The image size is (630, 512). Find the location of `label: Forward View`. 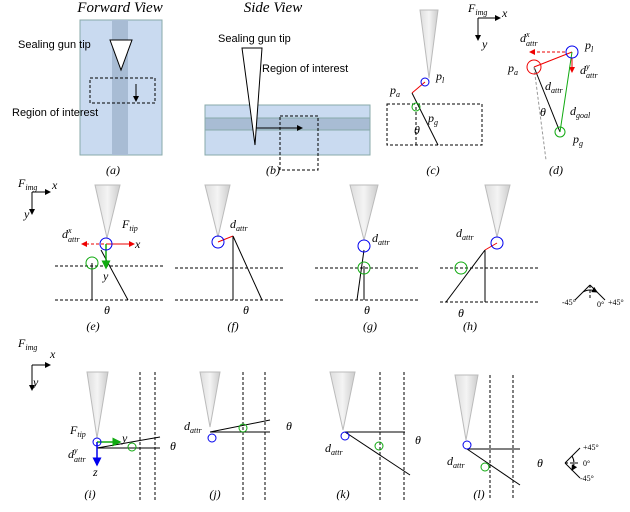

label: Forward View is located at coordinates (119, 8).